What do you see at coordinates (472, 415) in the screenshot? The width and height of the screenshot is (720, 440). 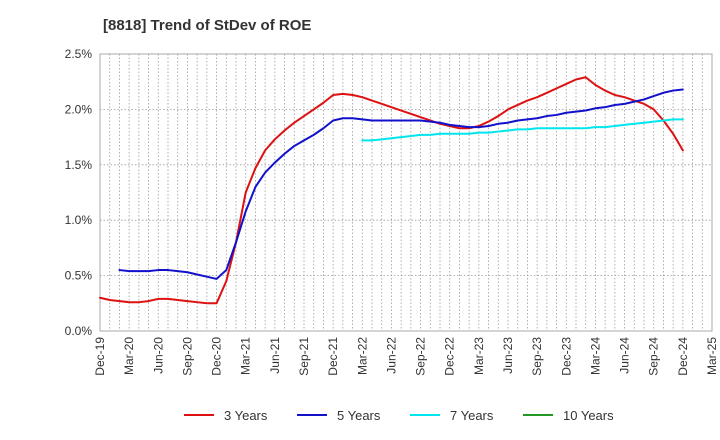 I see `legend-label-7-years: 7 Years` at bounding box center [472, 415].